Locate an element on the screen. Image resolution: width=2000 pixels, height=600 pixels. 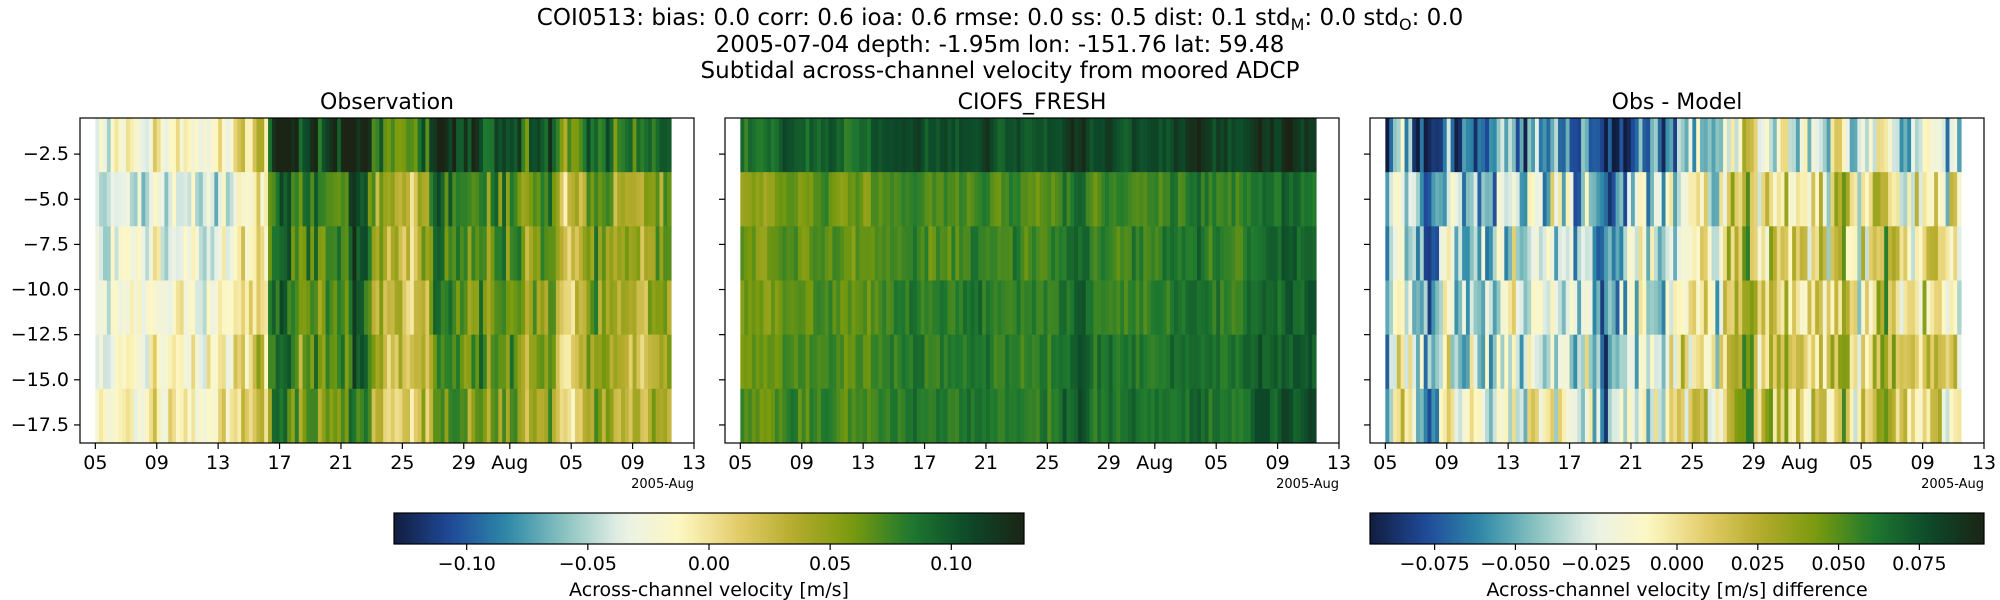
x-tick-label: 13 is located at coordinates (694, 463).